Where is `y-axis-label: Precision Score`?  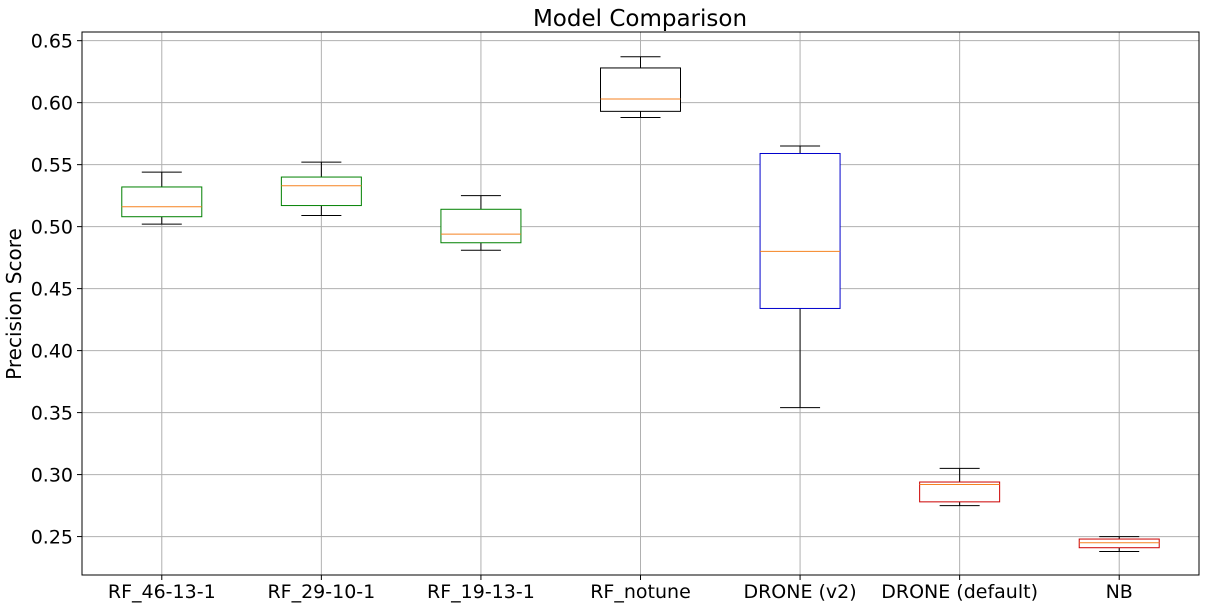 y-axis-label: Precision Score is located at coordinates (14, 304).